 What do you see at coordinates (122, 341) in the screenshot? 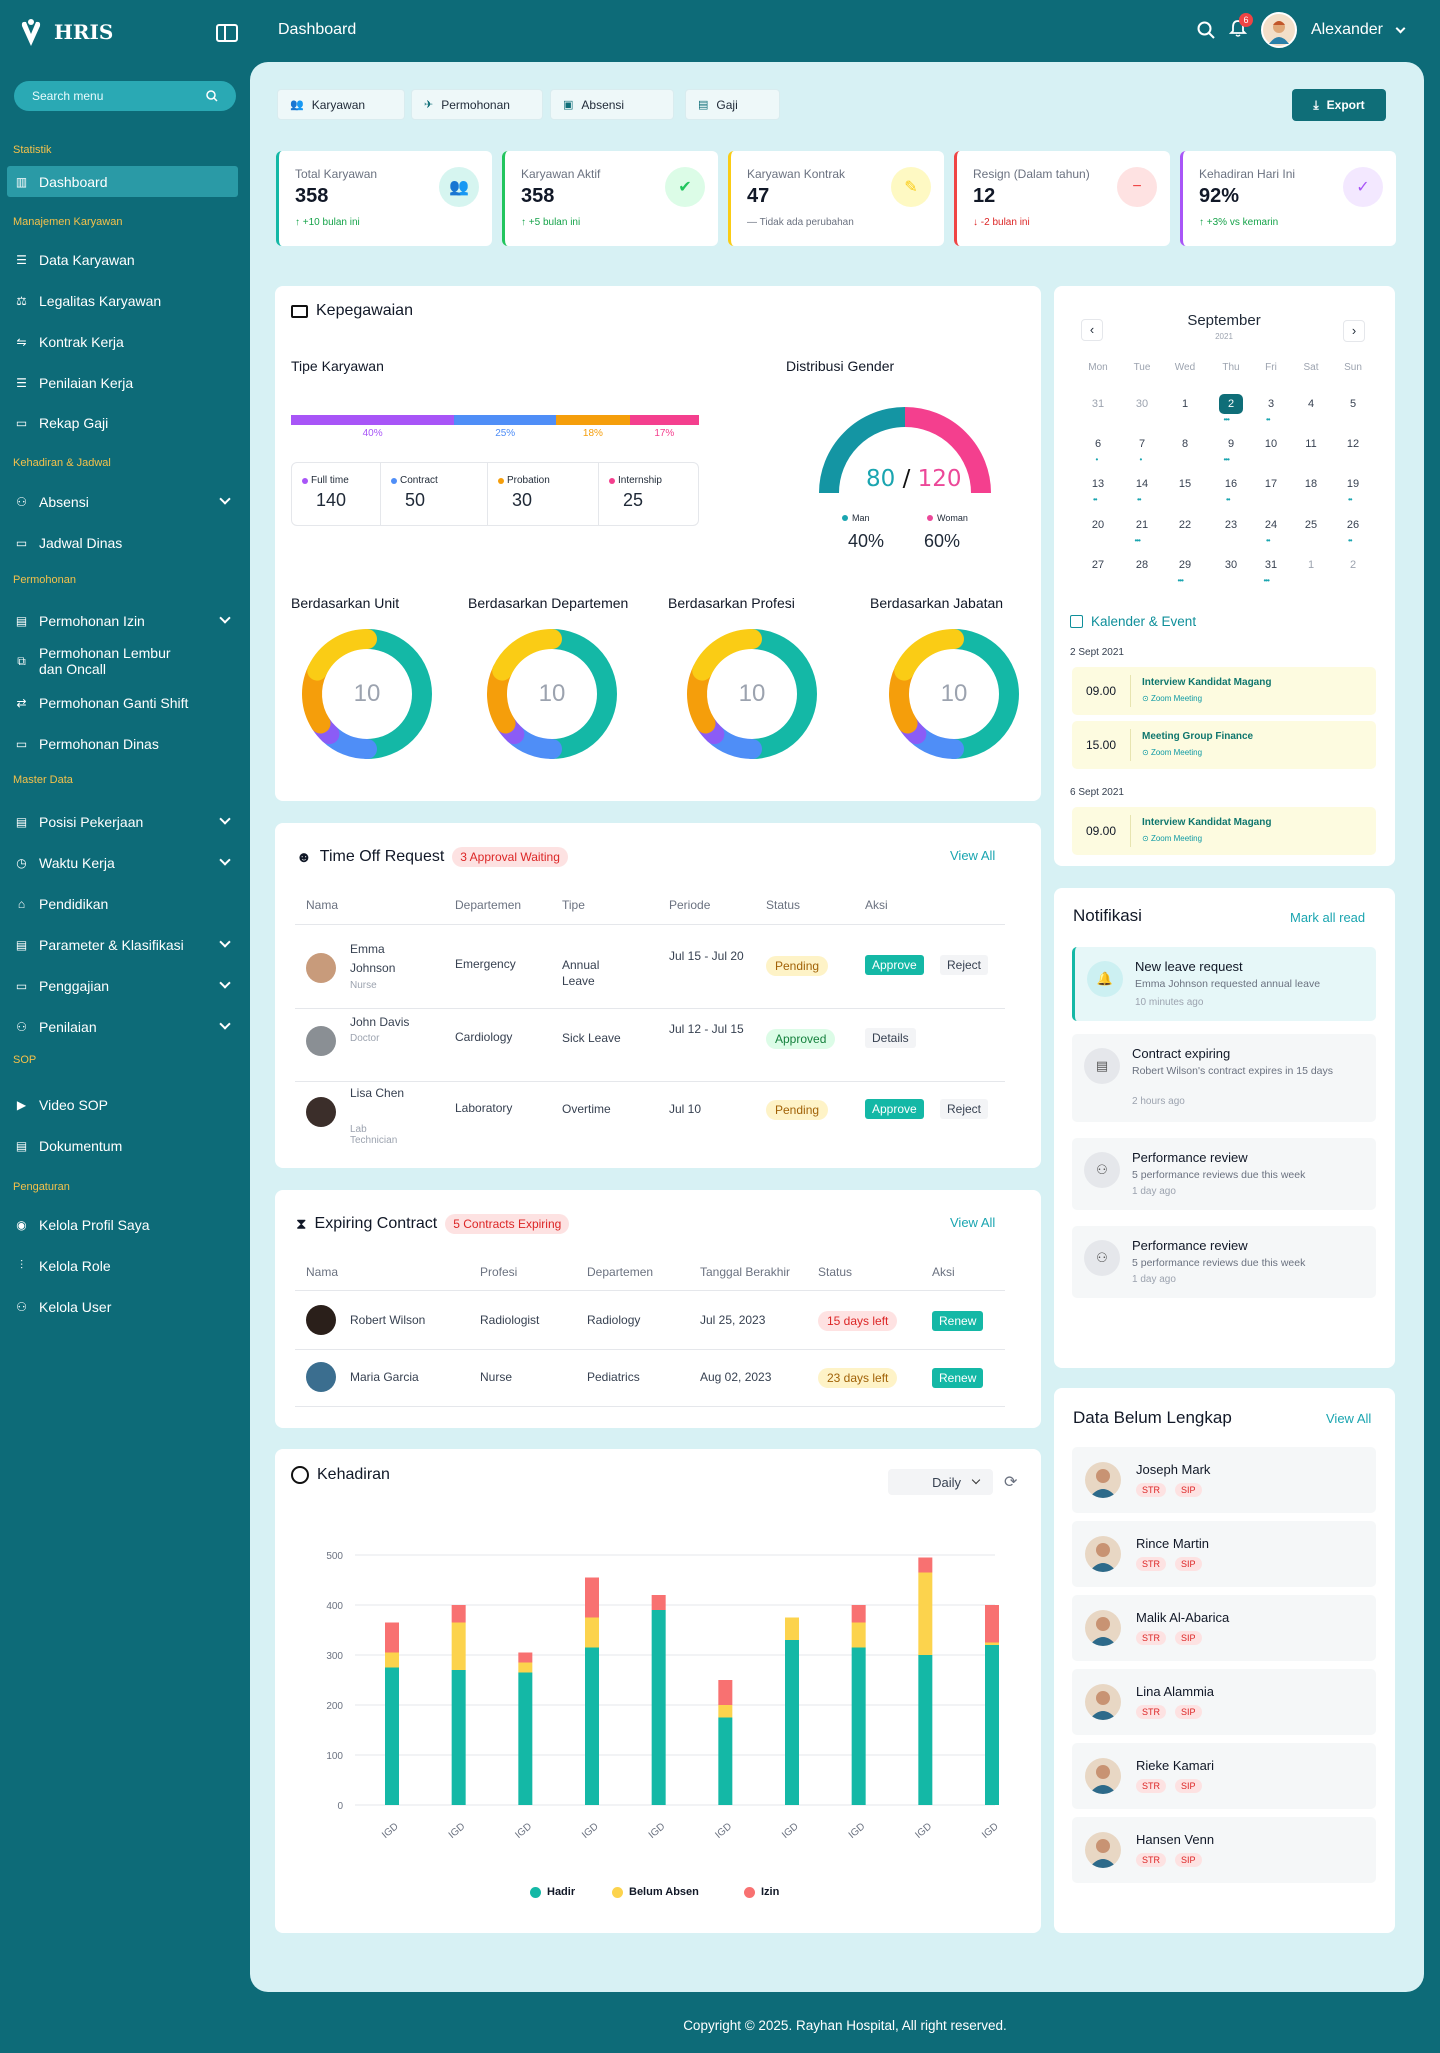
I see `sidebar-item: ⇋ Kontrak Kerja` at bounding box center [122, 341].